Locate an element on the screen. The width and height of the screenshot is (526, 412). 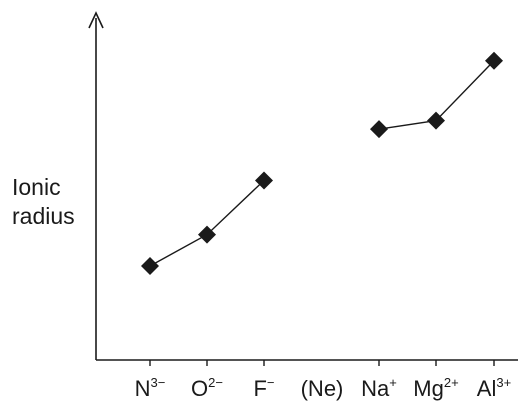
x-tick-label-charge: 2+ is located at coordinates (451, 382).